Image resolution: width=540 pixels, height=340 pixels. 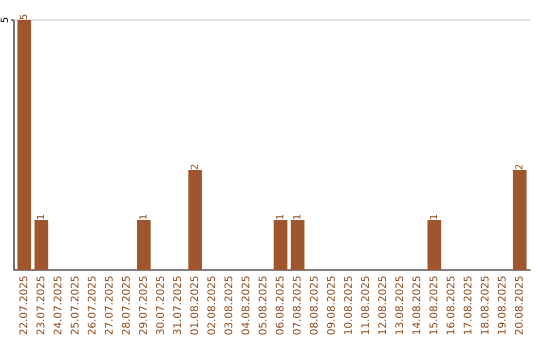 What do you see at coordinates (416, 305) in the screenshot?
I see `x-tick-label: 14.08.2025` at bounding box center [416, 305].